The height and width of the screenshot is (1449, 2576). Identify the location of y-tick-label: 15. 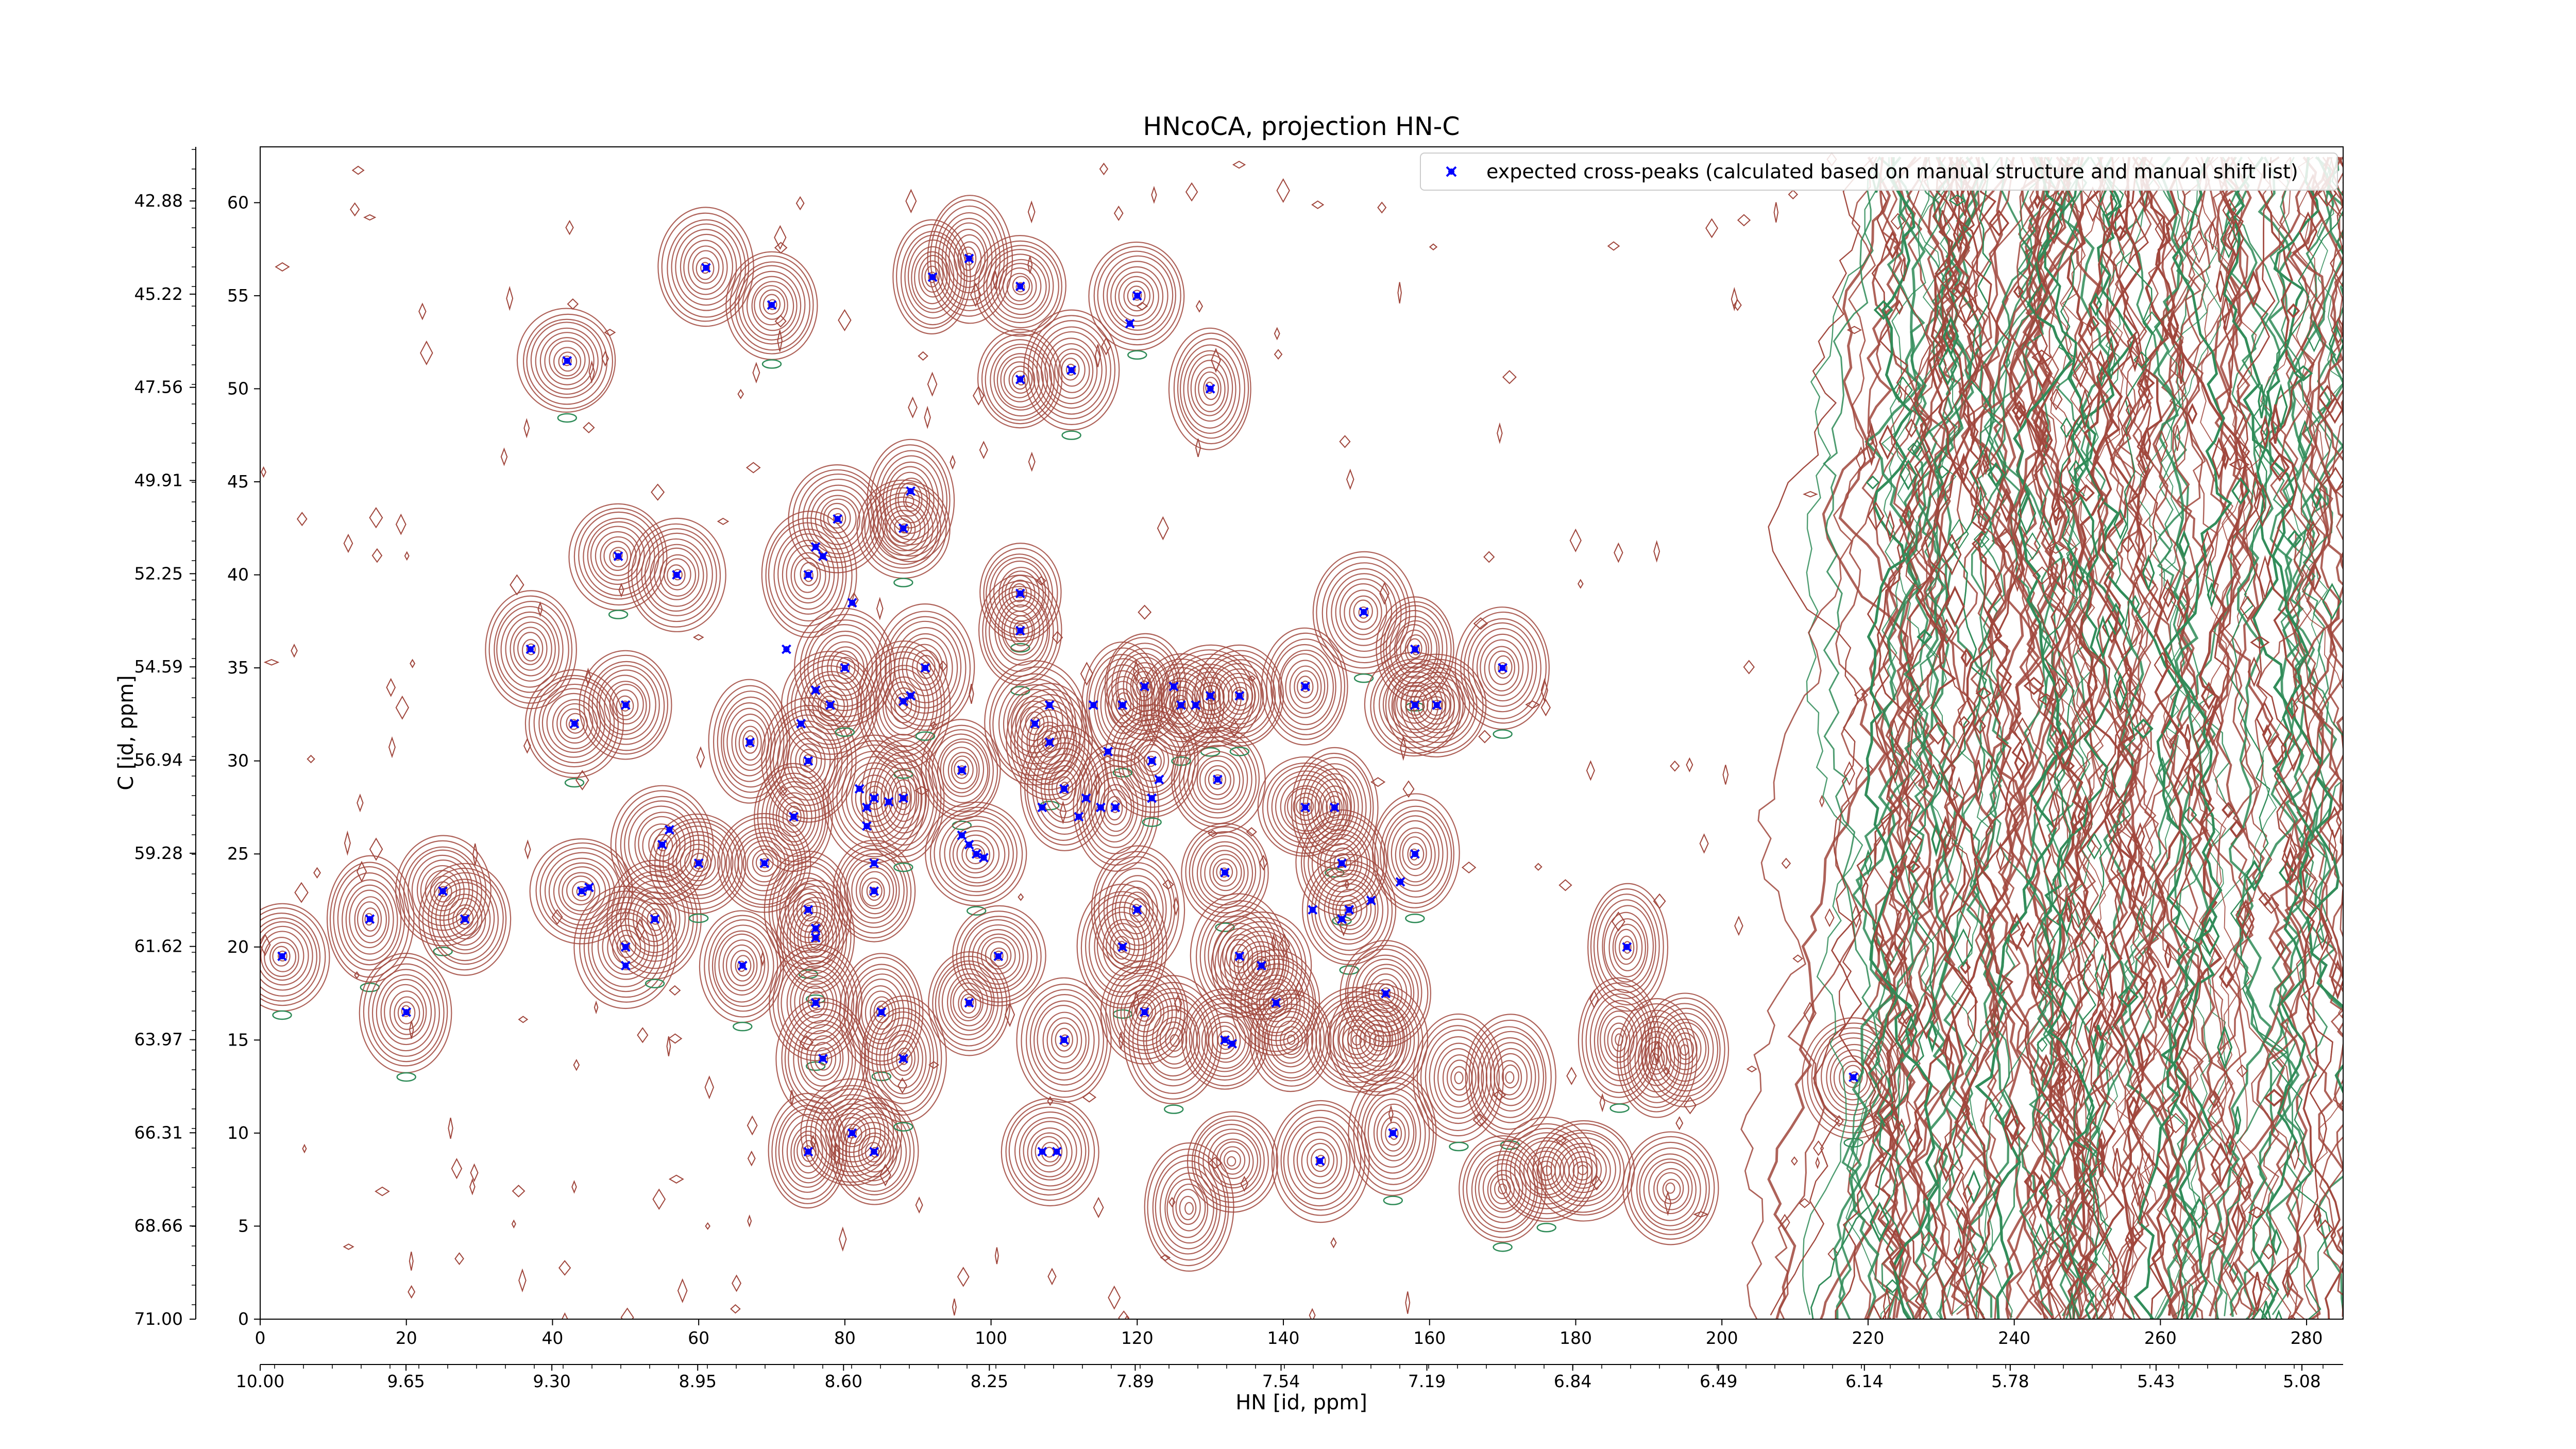
(238, 1040).